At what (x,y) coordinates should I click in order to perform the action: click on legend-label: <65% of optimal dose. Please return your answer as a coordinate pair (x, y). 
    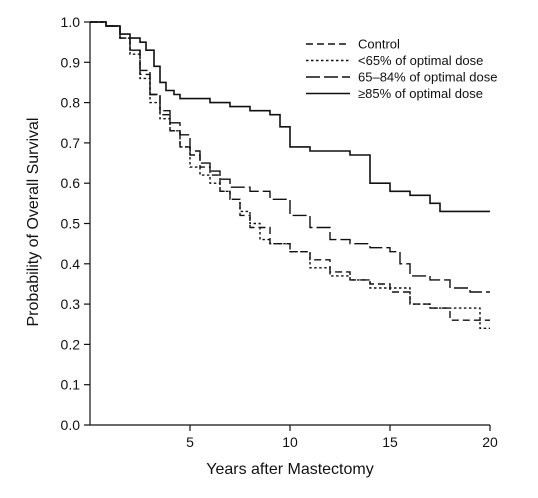
    Looking at the image, I should click on (420, 60).